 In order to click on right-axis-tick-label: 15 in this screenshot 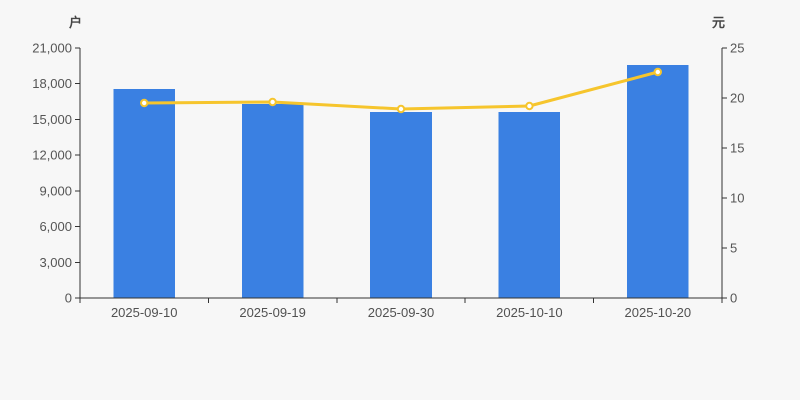, I will do `click(737, 148)`.